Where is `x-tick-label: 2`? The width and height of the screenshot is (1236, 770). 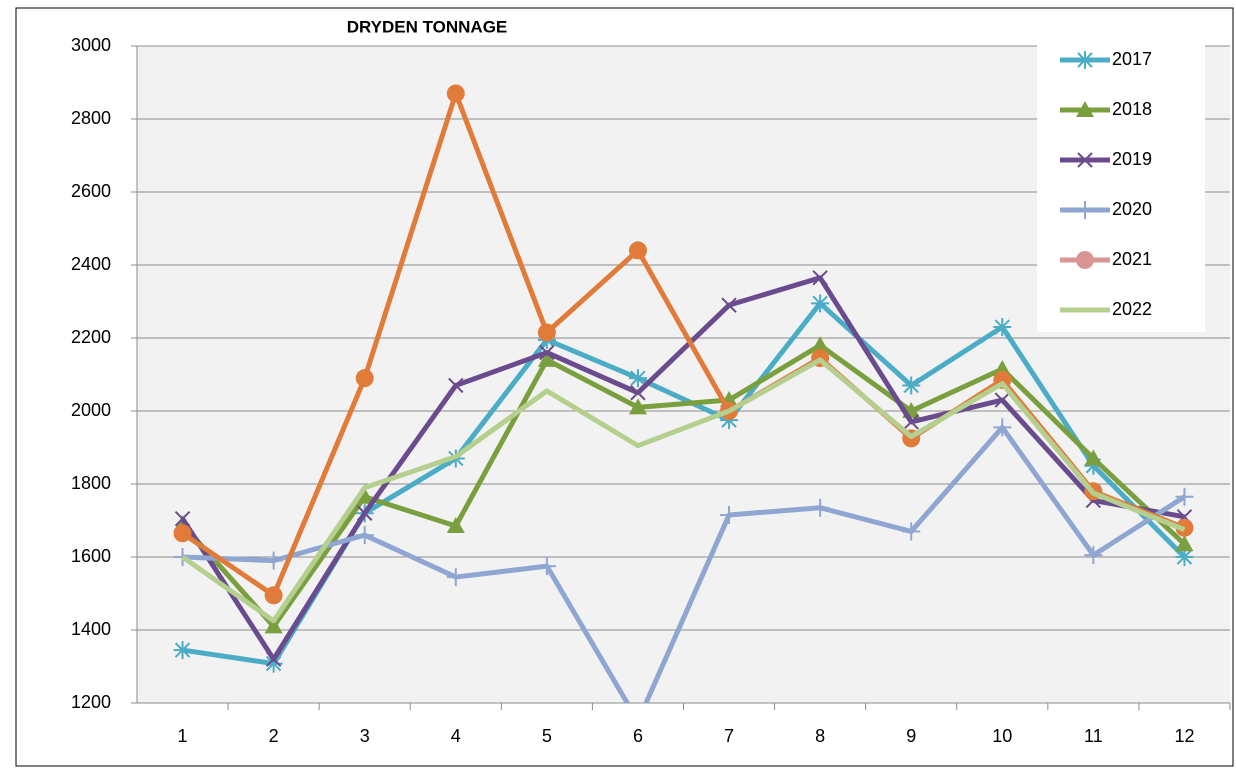
x-tick-label: 2 is located at coordinates (274, 736).